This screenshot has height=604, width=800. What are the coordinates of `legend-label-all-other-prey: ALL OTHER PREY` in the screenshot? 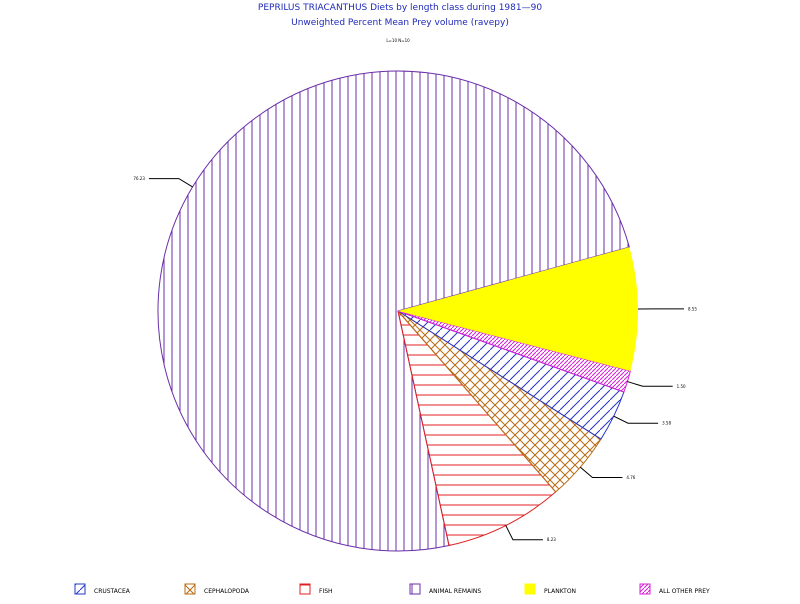 It's located at (684, 591).